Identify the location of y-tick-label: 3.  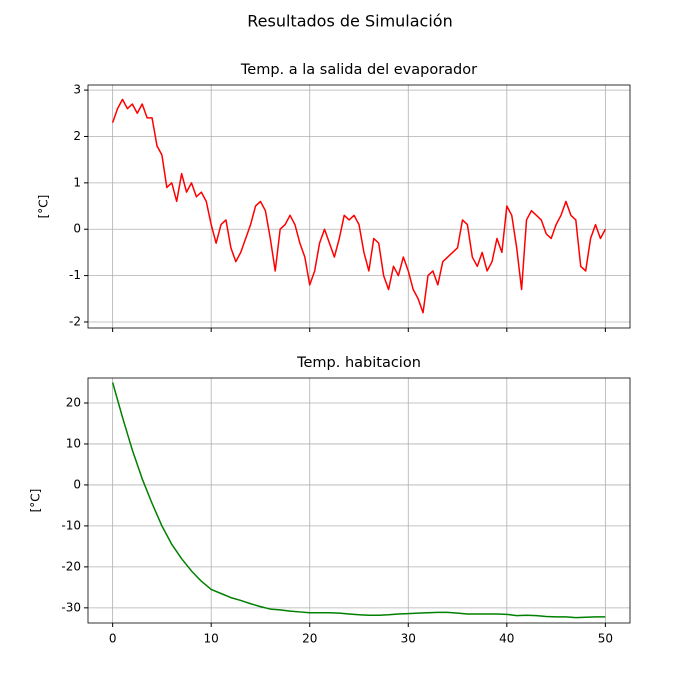
(77, 90).